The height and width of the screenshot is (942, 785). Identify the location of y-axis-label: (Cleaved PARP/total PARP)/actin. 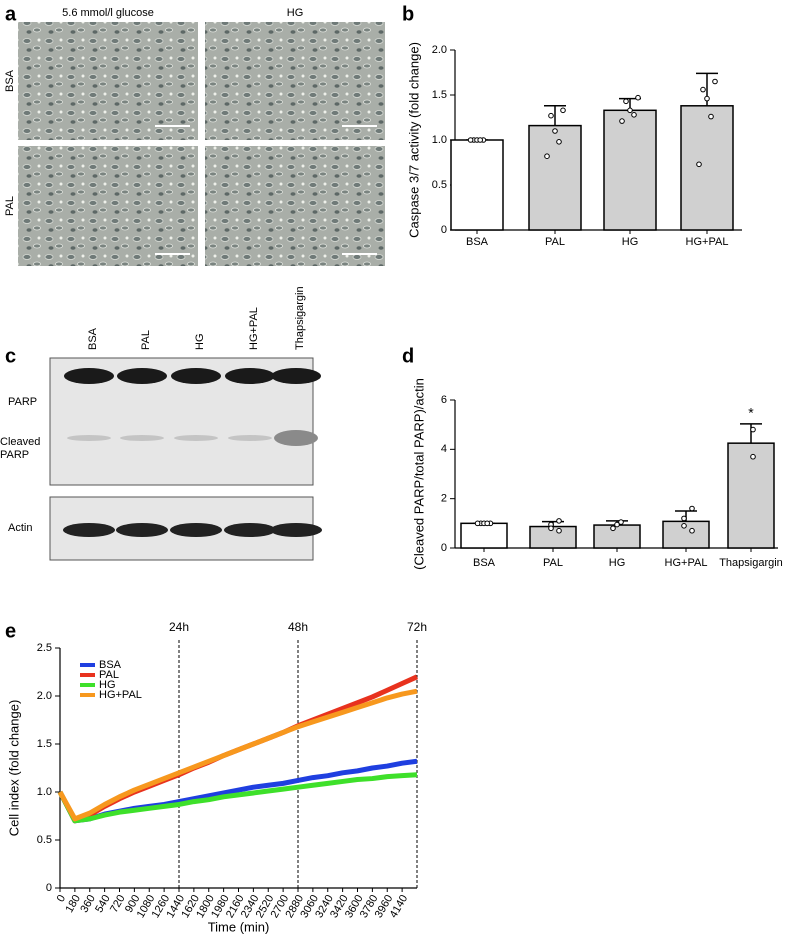
(418, 474).